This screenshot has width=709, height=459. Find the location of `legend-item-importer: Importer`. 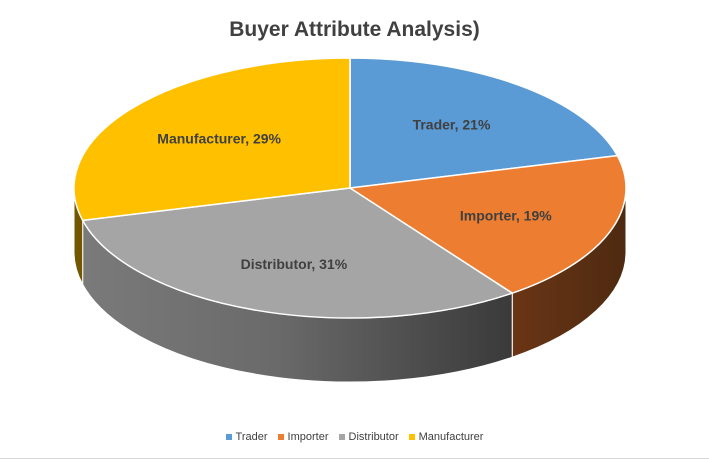

legend-item-importer: Importer is located at coordinates (303, 437).